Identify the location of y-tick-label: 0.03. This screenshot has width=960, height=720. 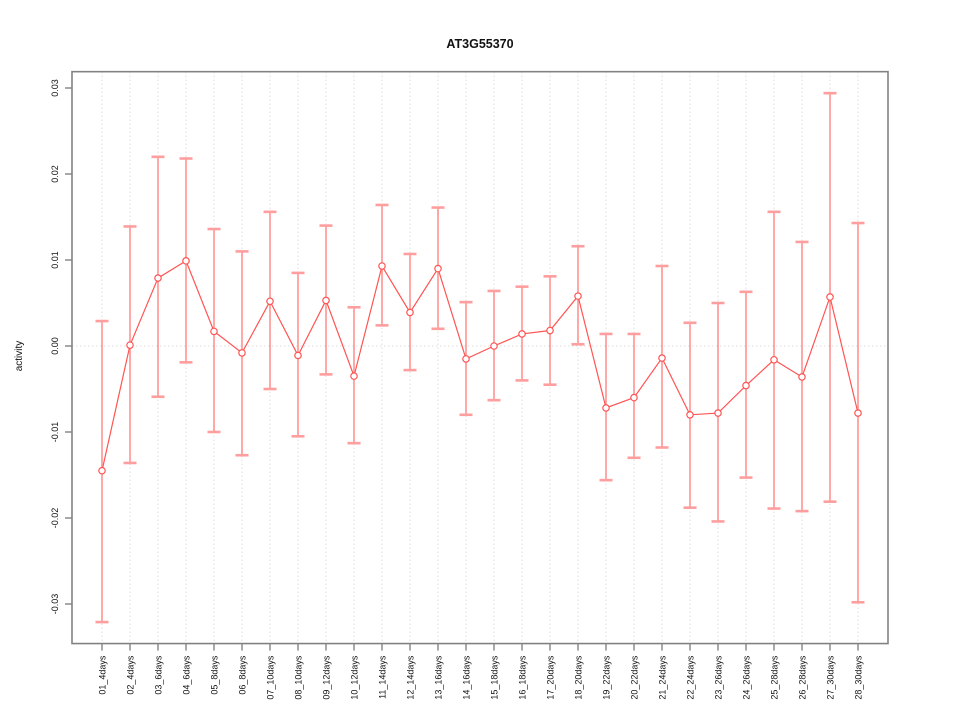
(55, 88).